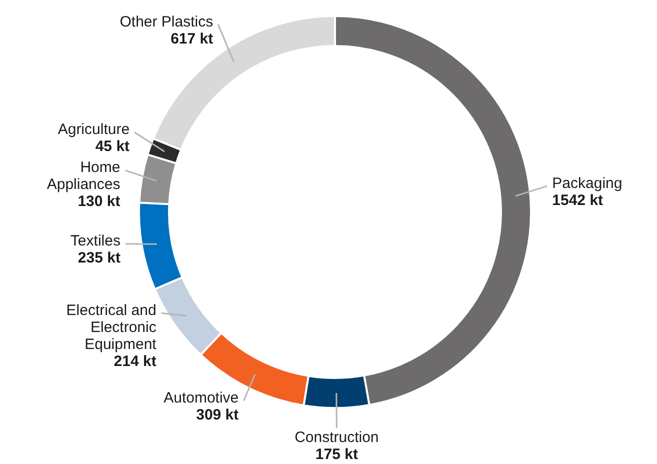  What do you see at coordinates (83, 176) in the screenshot?
I see `slice-label: Home Appliances` at bounding box center [83, 176].